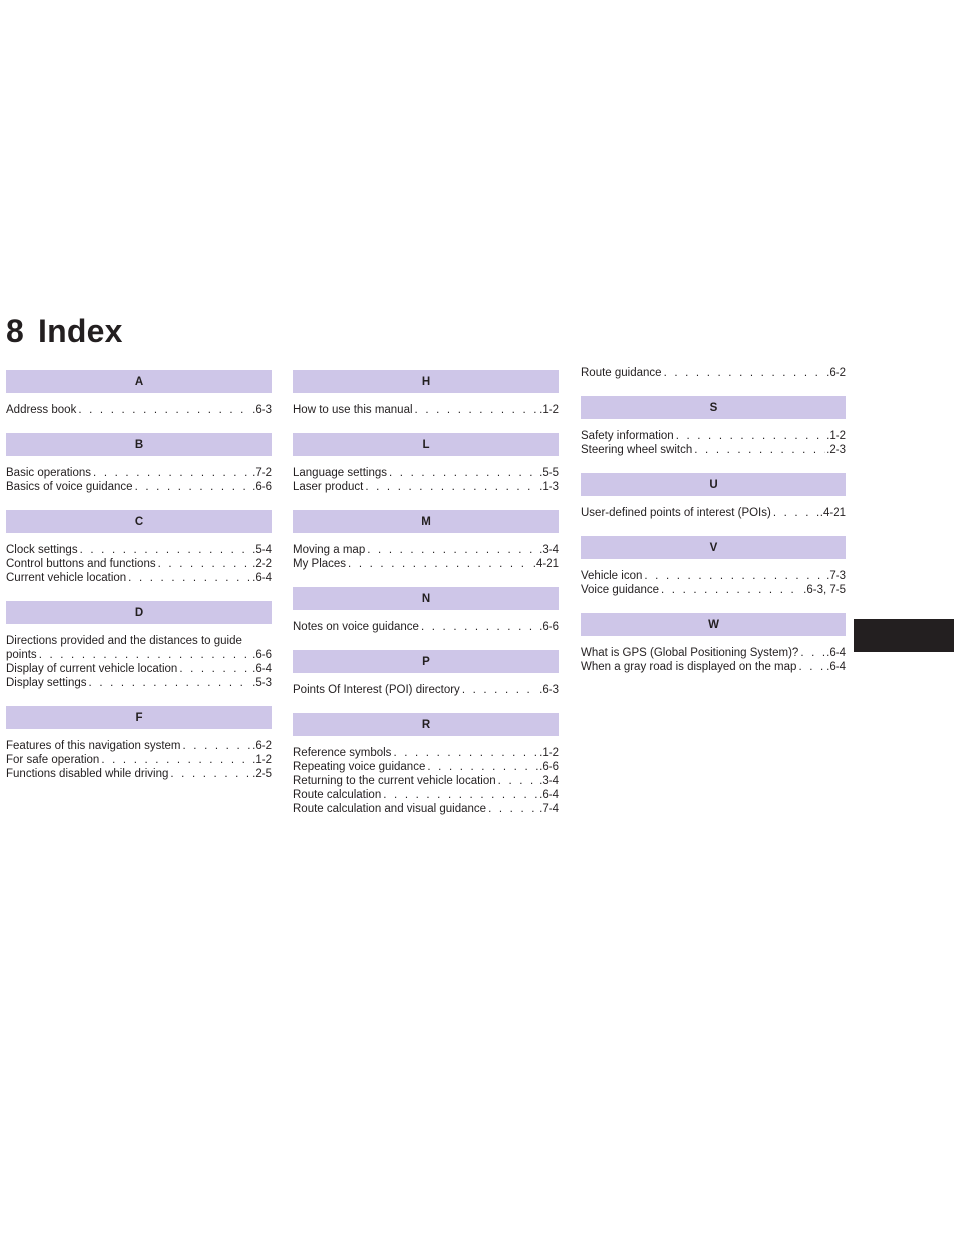 Image resolution: width=954 pixels, height=1235 pixels. Describe the element at coordinates (328, 487) in the screenshot. I see `entry-term: Laser product` at that location.